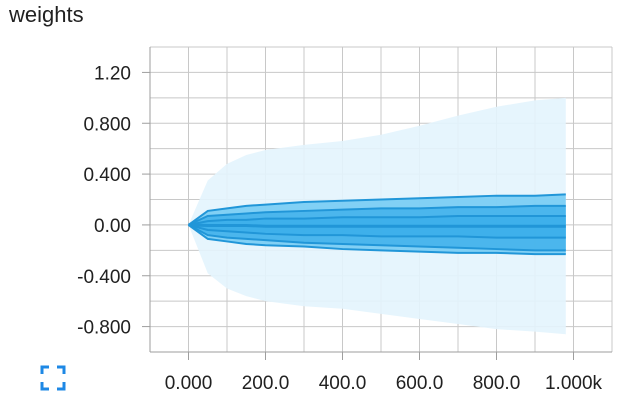  I want to click on x-tick-label: 600.0, so click(420, 383).